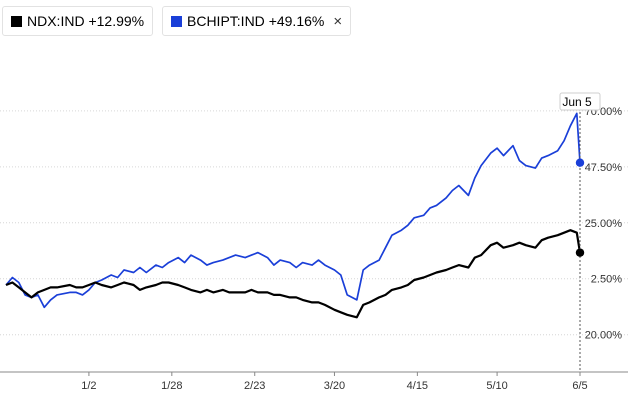 This screenshot has width=630, height=404. What do you see at coordinates (296, 21) in the screenshot?
I see `bchipt-change: +49.16%` at bounding box center [296, 21].